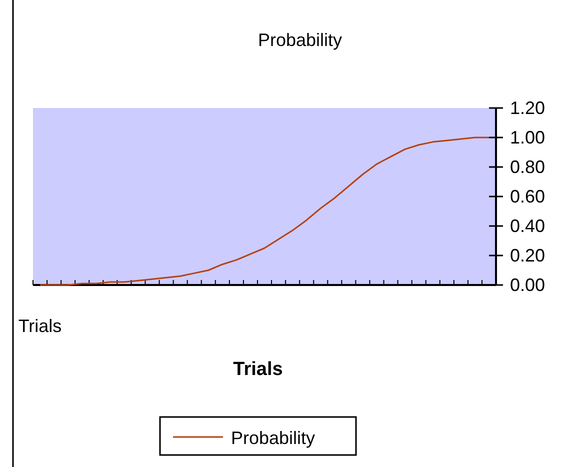  What do you see at coordinates (528, 167) in the screenshot?
I see `y-tick-label: 0.80` at bounding box center [528, 167].